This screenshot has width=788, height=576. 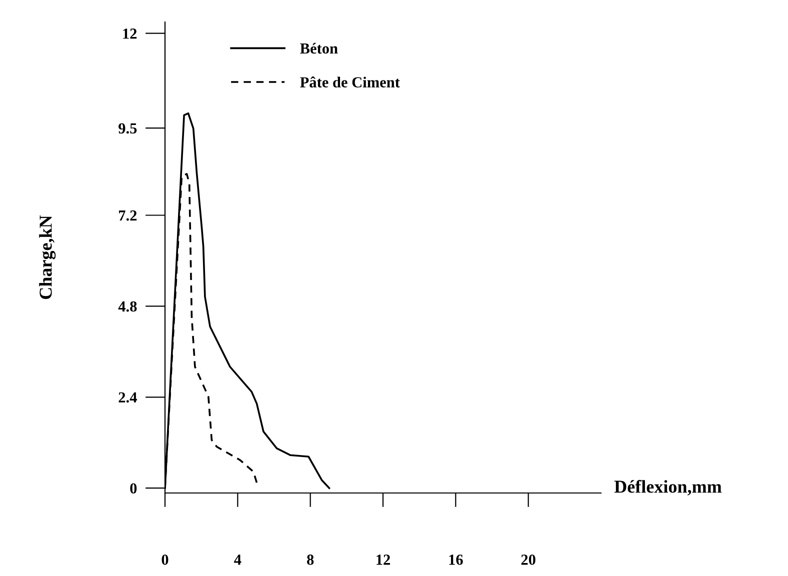 I want to click on y-tick-label: 9.5, so click(x=127, y=128).